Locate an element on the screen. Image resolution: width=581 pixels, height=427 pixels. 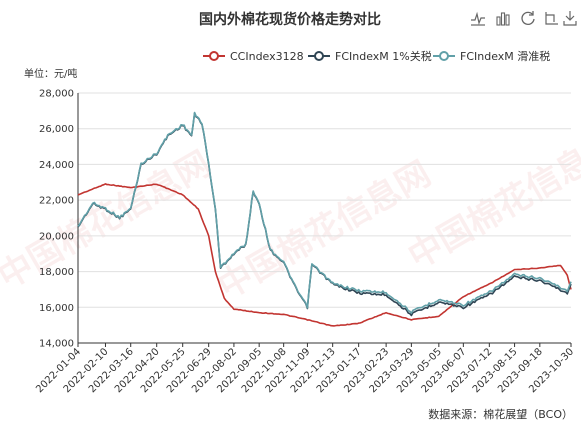
chart-title: 国内外棉花现货价格走势对比 is located at coordinates (290, 19).